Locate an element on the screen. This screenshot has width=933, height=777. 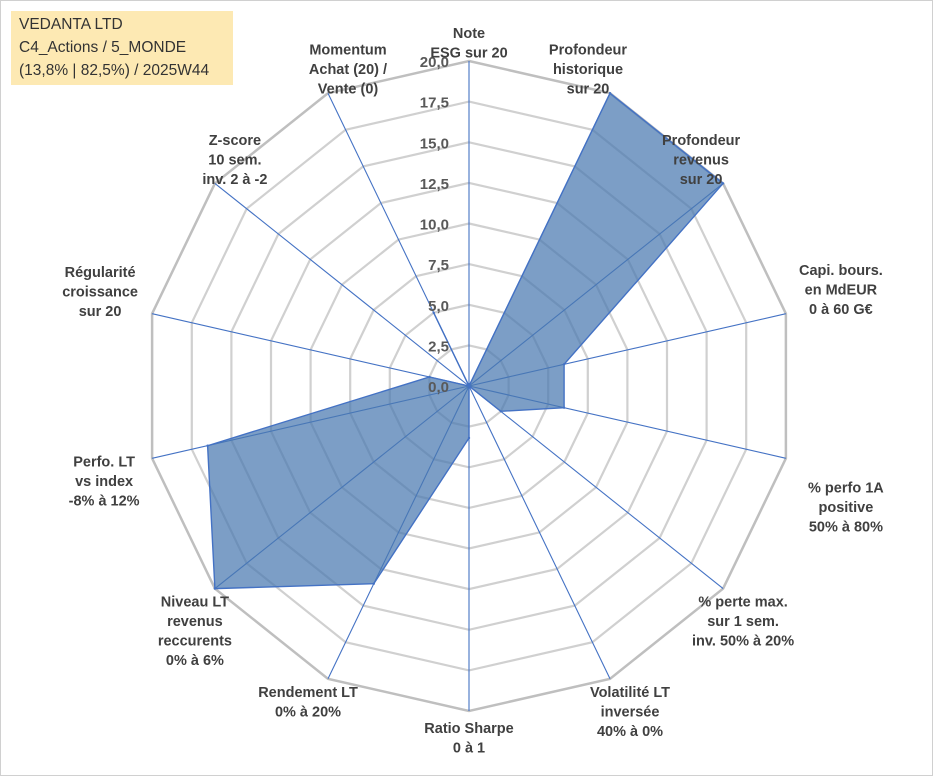
axis-label: Perfo. LT vs index -8% à 12% is located at coordinates (104, 481).